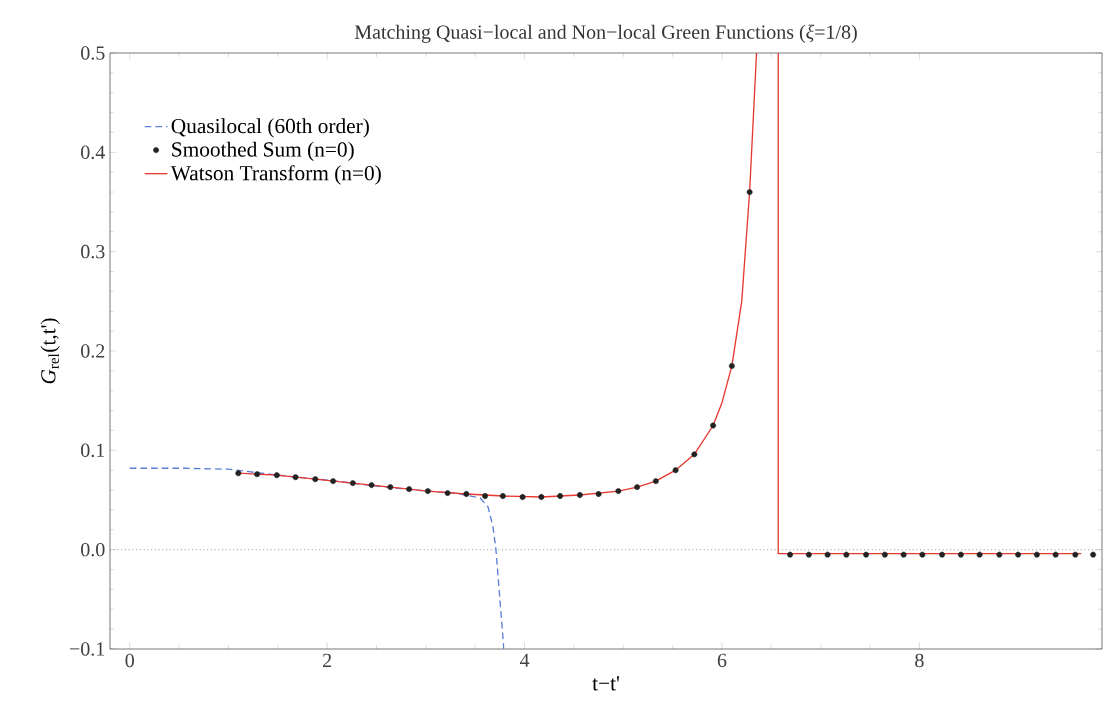 This screenshot has width=1105, height=718. Describe the element at coordinates (524, 660) in the screenshot. I see `x-tick-label: 4` at that location.